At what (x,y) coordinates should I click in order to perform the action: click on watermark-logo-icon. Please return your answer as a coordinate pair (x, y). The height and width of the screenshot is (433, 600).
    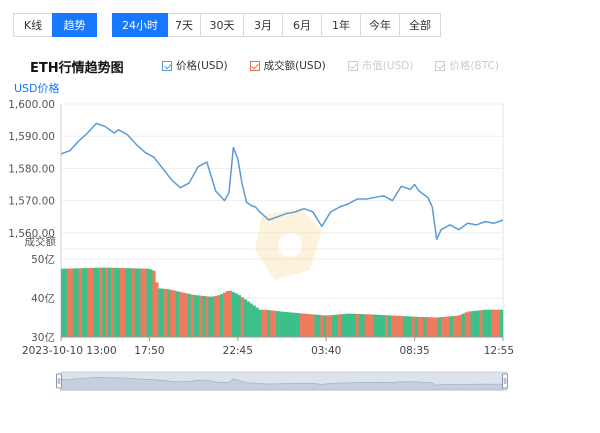
    Looking at the image, I should click on (288, 244).